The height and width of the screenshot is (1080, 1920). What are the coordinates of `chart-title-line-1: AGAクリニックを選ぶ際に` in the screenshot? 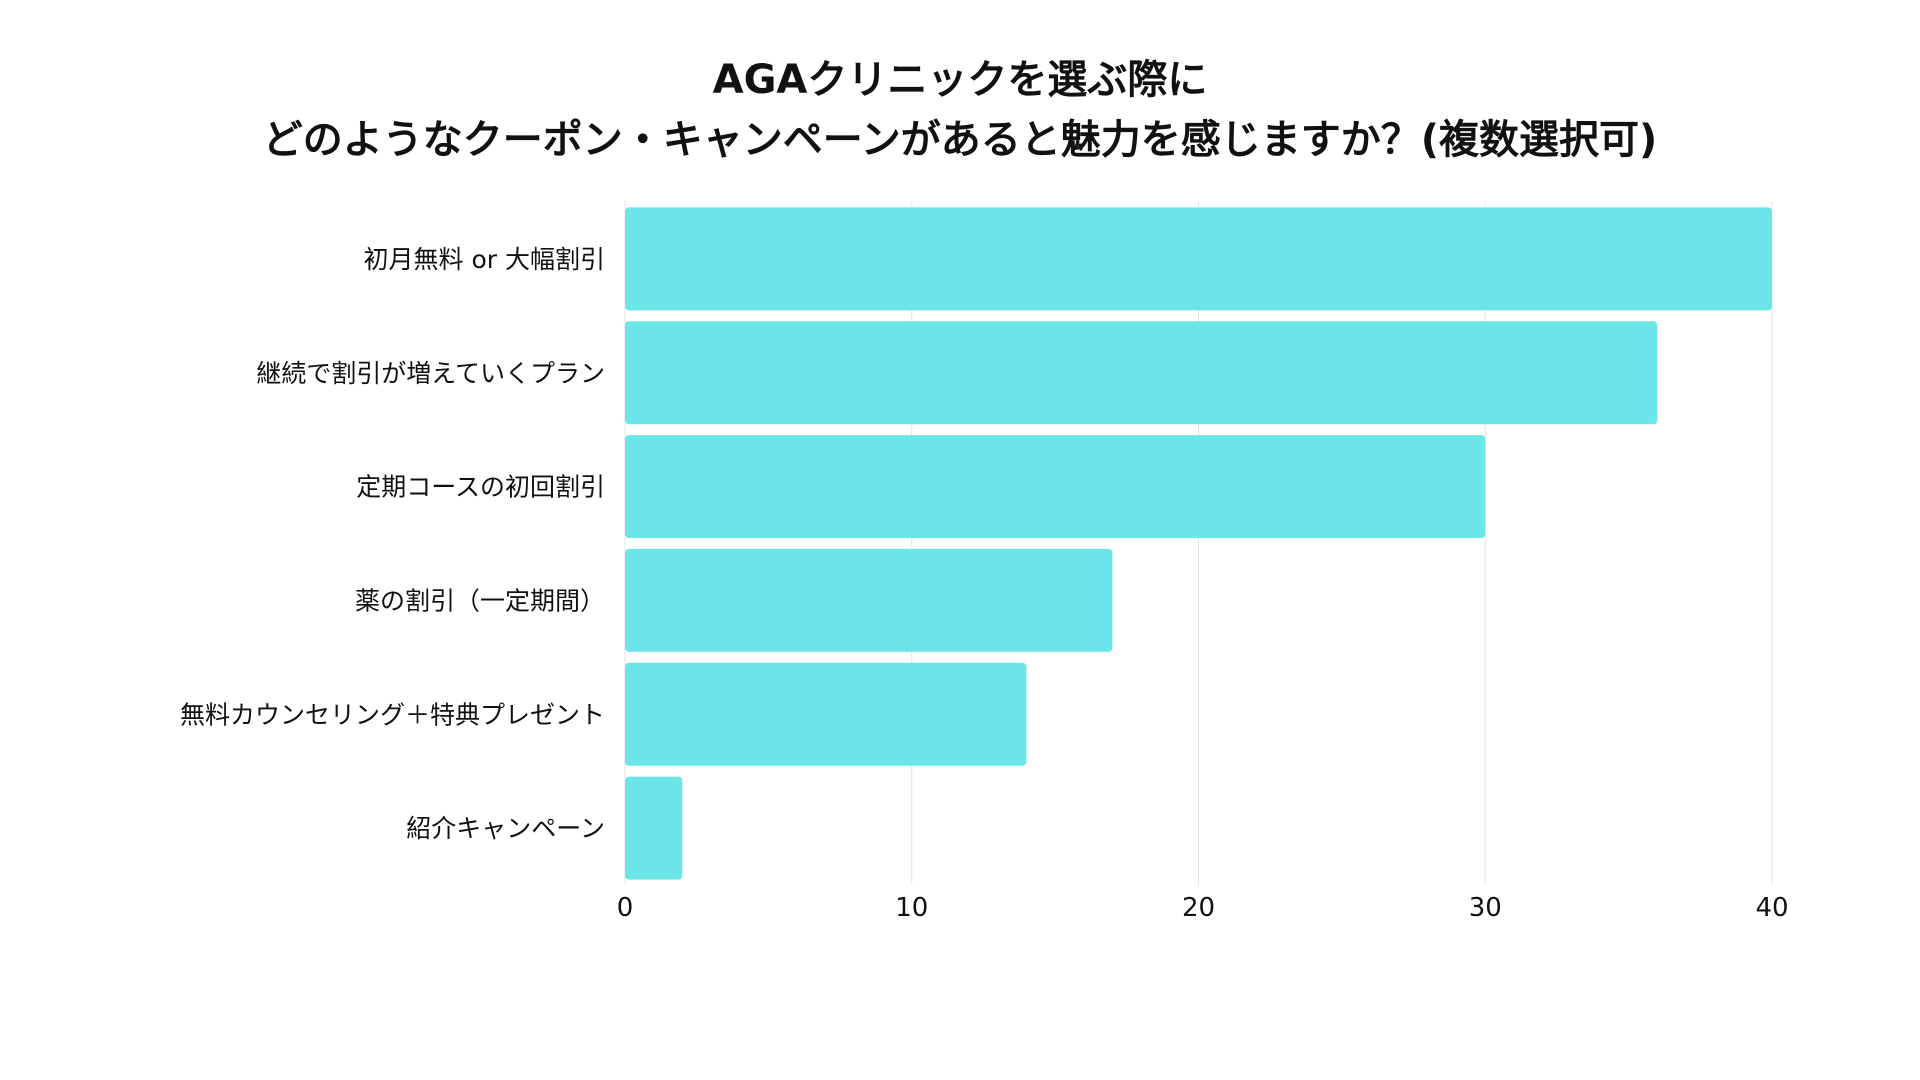 It's located at (960, 80).